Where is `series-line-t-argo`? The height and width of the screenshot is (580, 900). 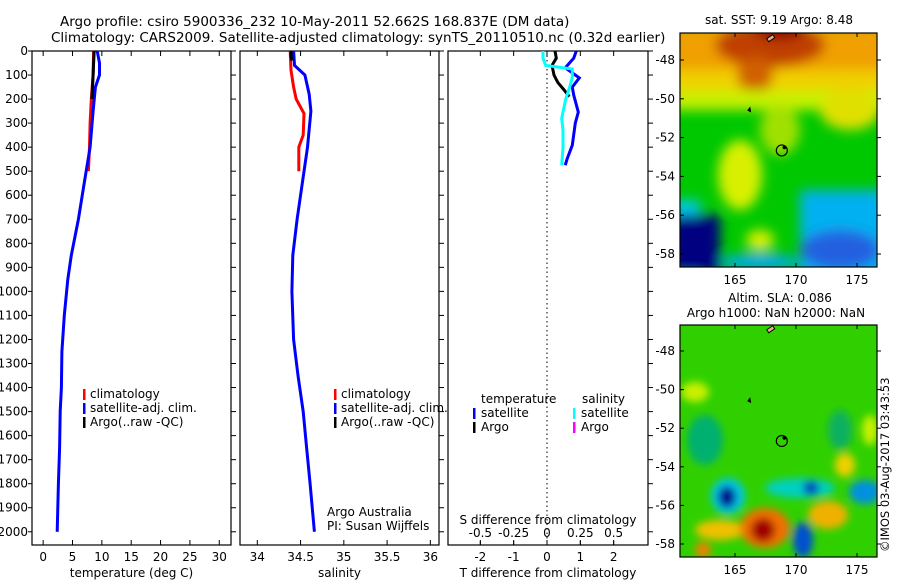
series-line-t-argo is located at coordinates (560, 74).